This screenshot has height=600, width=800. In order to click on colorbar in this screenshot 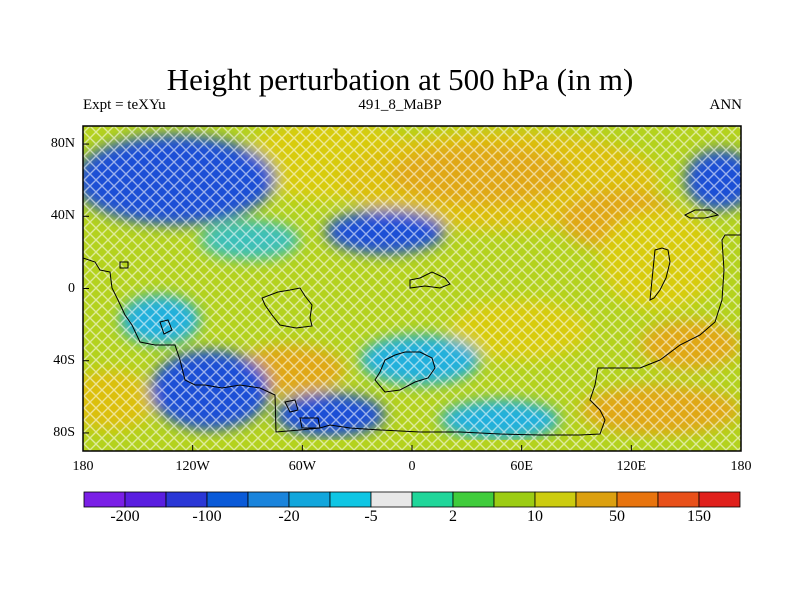, I will do `click(412, 499)`.